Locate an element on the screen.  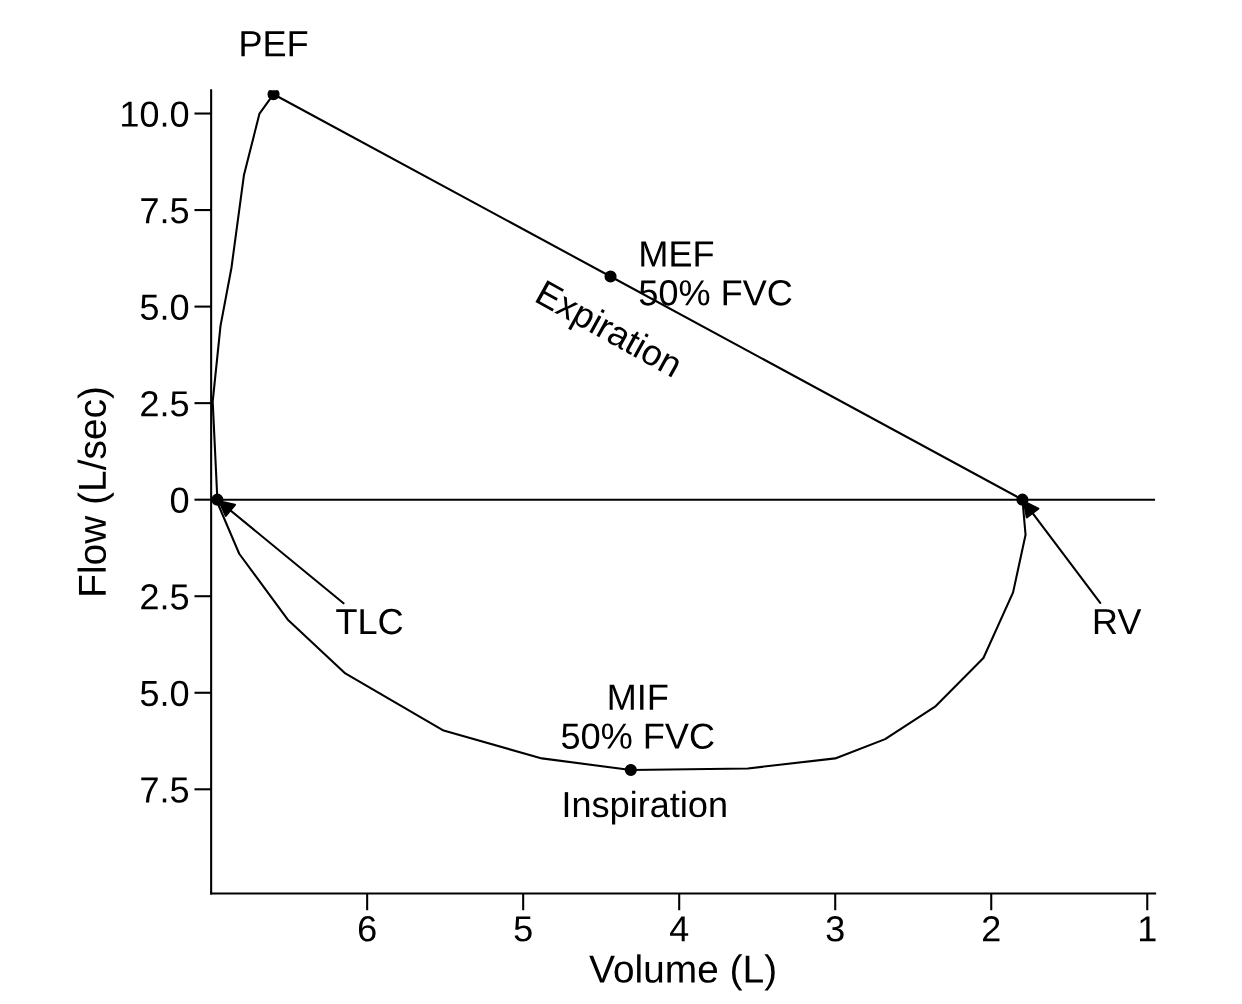
y-axis-title: Flow (L/sec) is located at coordinates (95, 491).